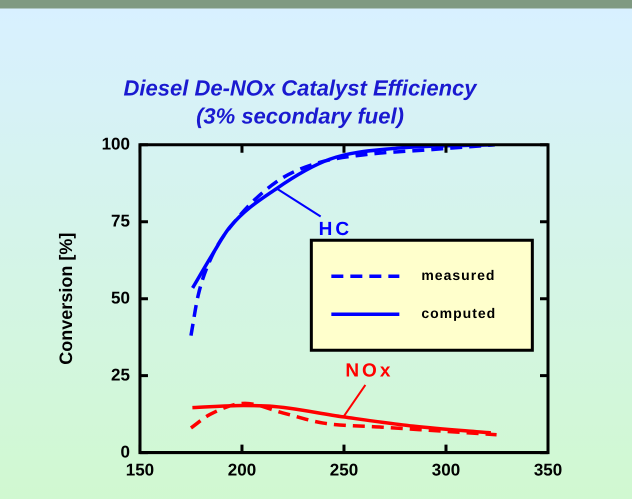 The image size is (632, 499). Describe the element at coordinates (344, 470) in the screenshot. I see `x-tick-label: 250` at that location.